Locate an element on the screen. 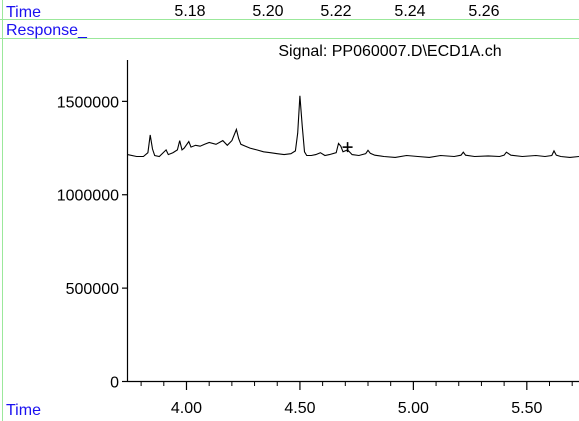 Image resolution: width=579 pixels, height=421 pixels. top-tick-label: 5.22 is located at coordinates (335, 11).